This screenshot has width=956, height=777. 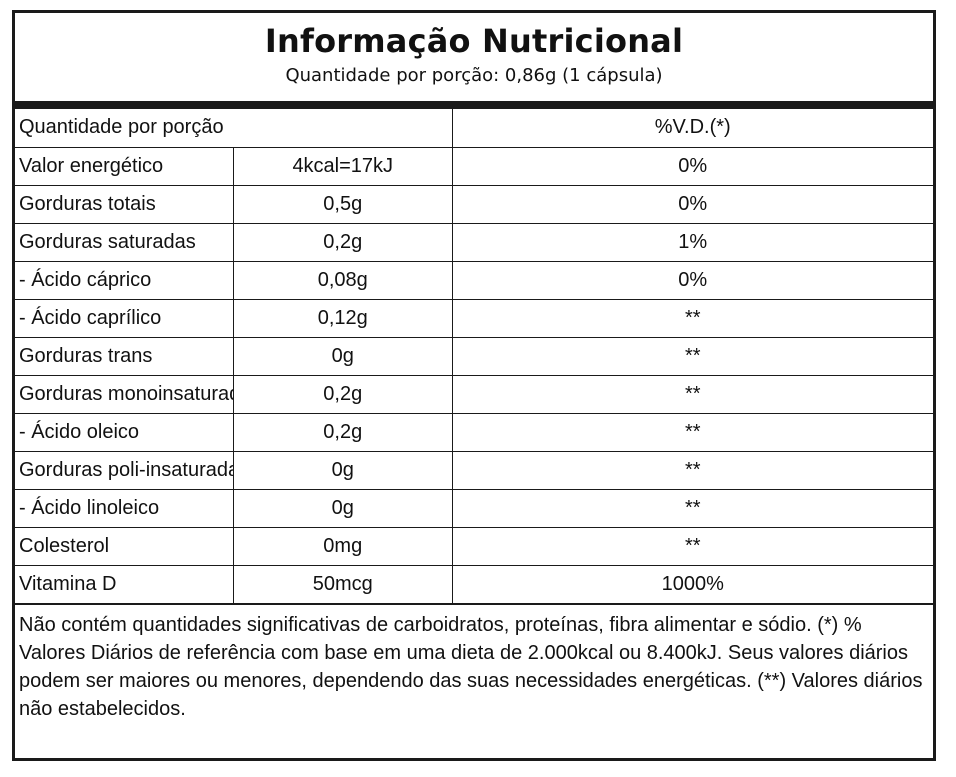 What do you see at coordinates (124, 166) in the screenshot?
I see `nutrient-name: Valor energético` at bounding box center [124, 166].